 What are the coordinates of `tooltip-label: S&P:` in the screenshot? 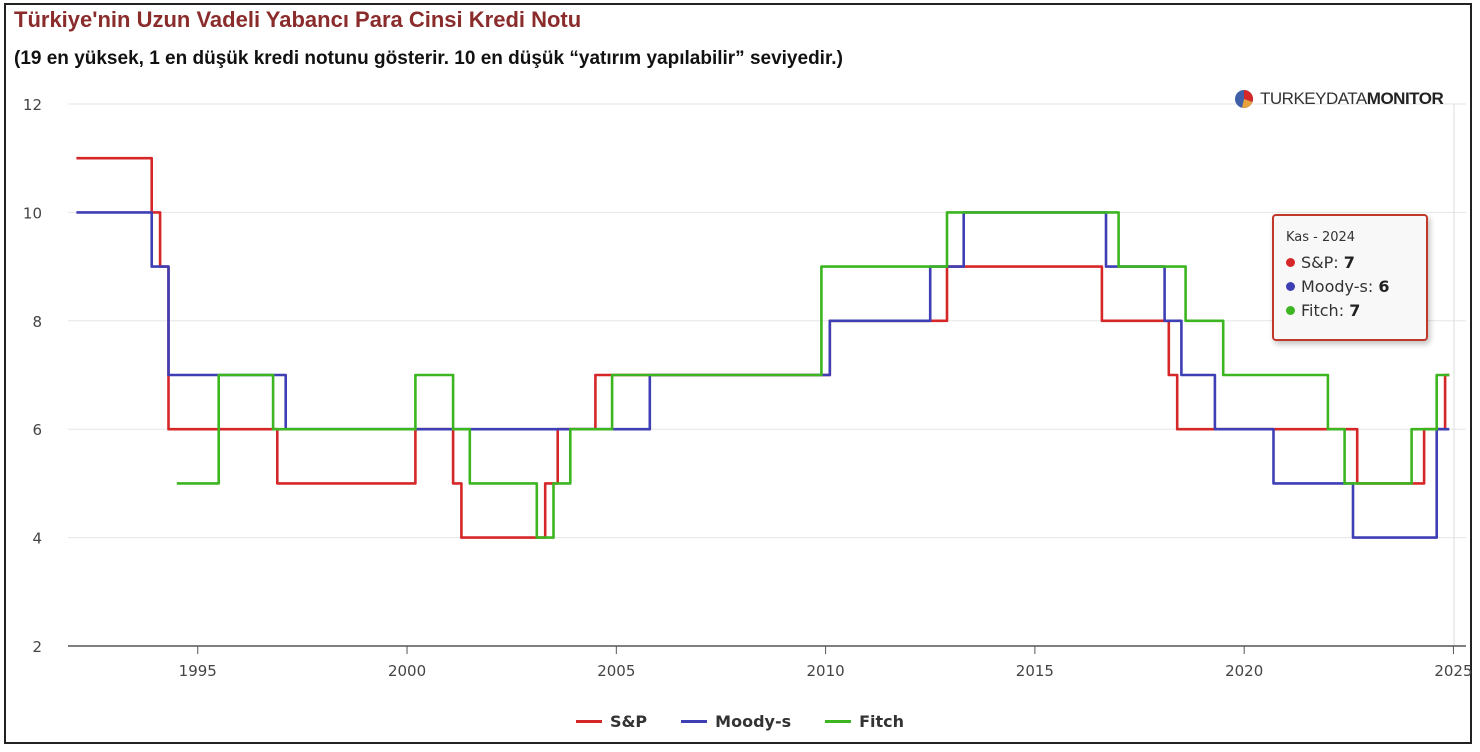 It's located at (1320, 262).